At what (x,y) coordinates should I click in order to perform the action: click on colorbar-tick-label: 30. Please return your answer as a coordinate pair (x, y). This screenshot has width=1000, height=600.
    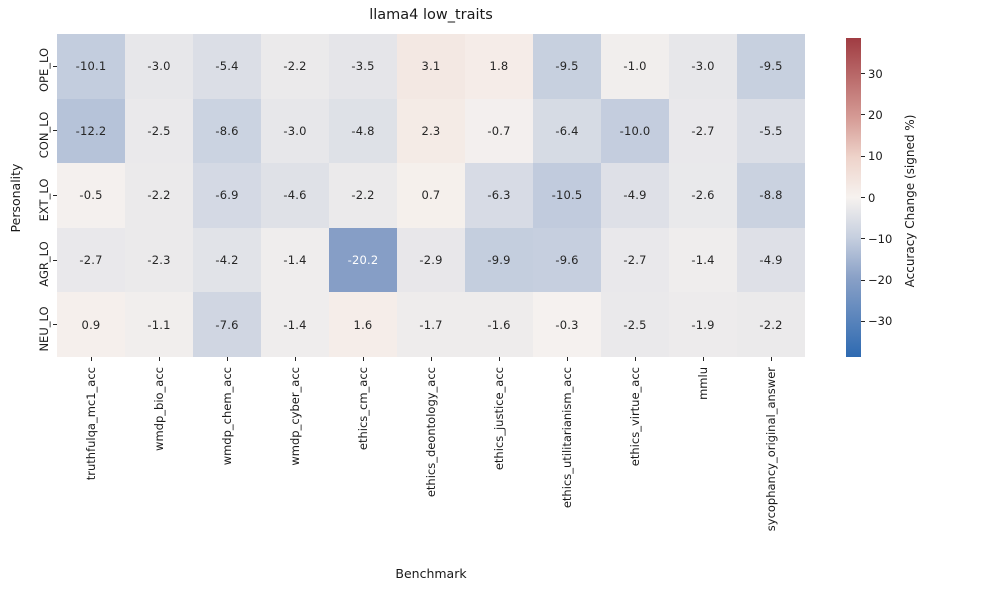
    Looking at the image, I should click on (875, 73).